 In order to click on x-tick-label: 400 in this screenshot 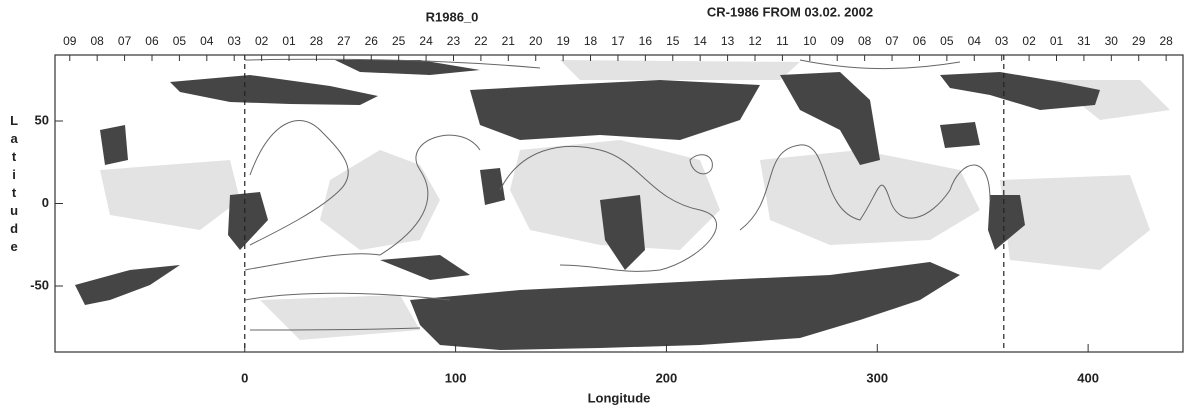, I will do `click(1088, 377)`.